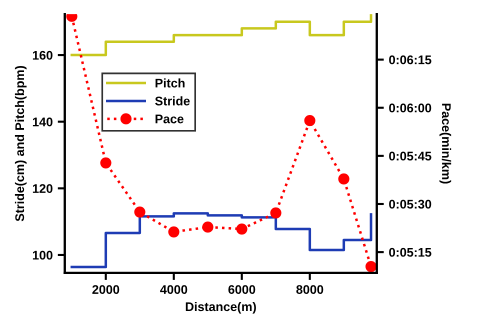 The width and height of the screenshot is (480, 320). Describe the element at coordinates (410, 252) in the screenshot. I see `y2-tick-label: 0:05:15` at that location.